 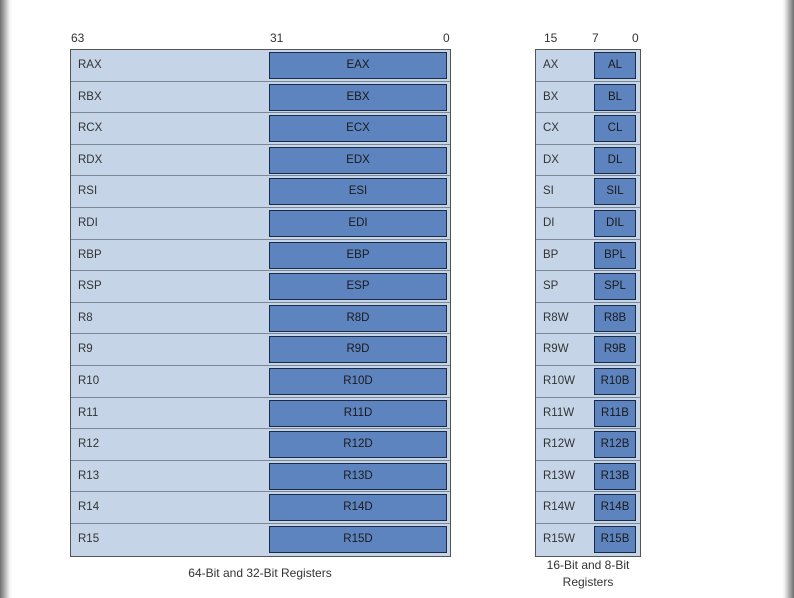 What do you see at coordinates (6, 299) in the screenshot?
I see `left-window-edge` at bounding box center [6, 299].